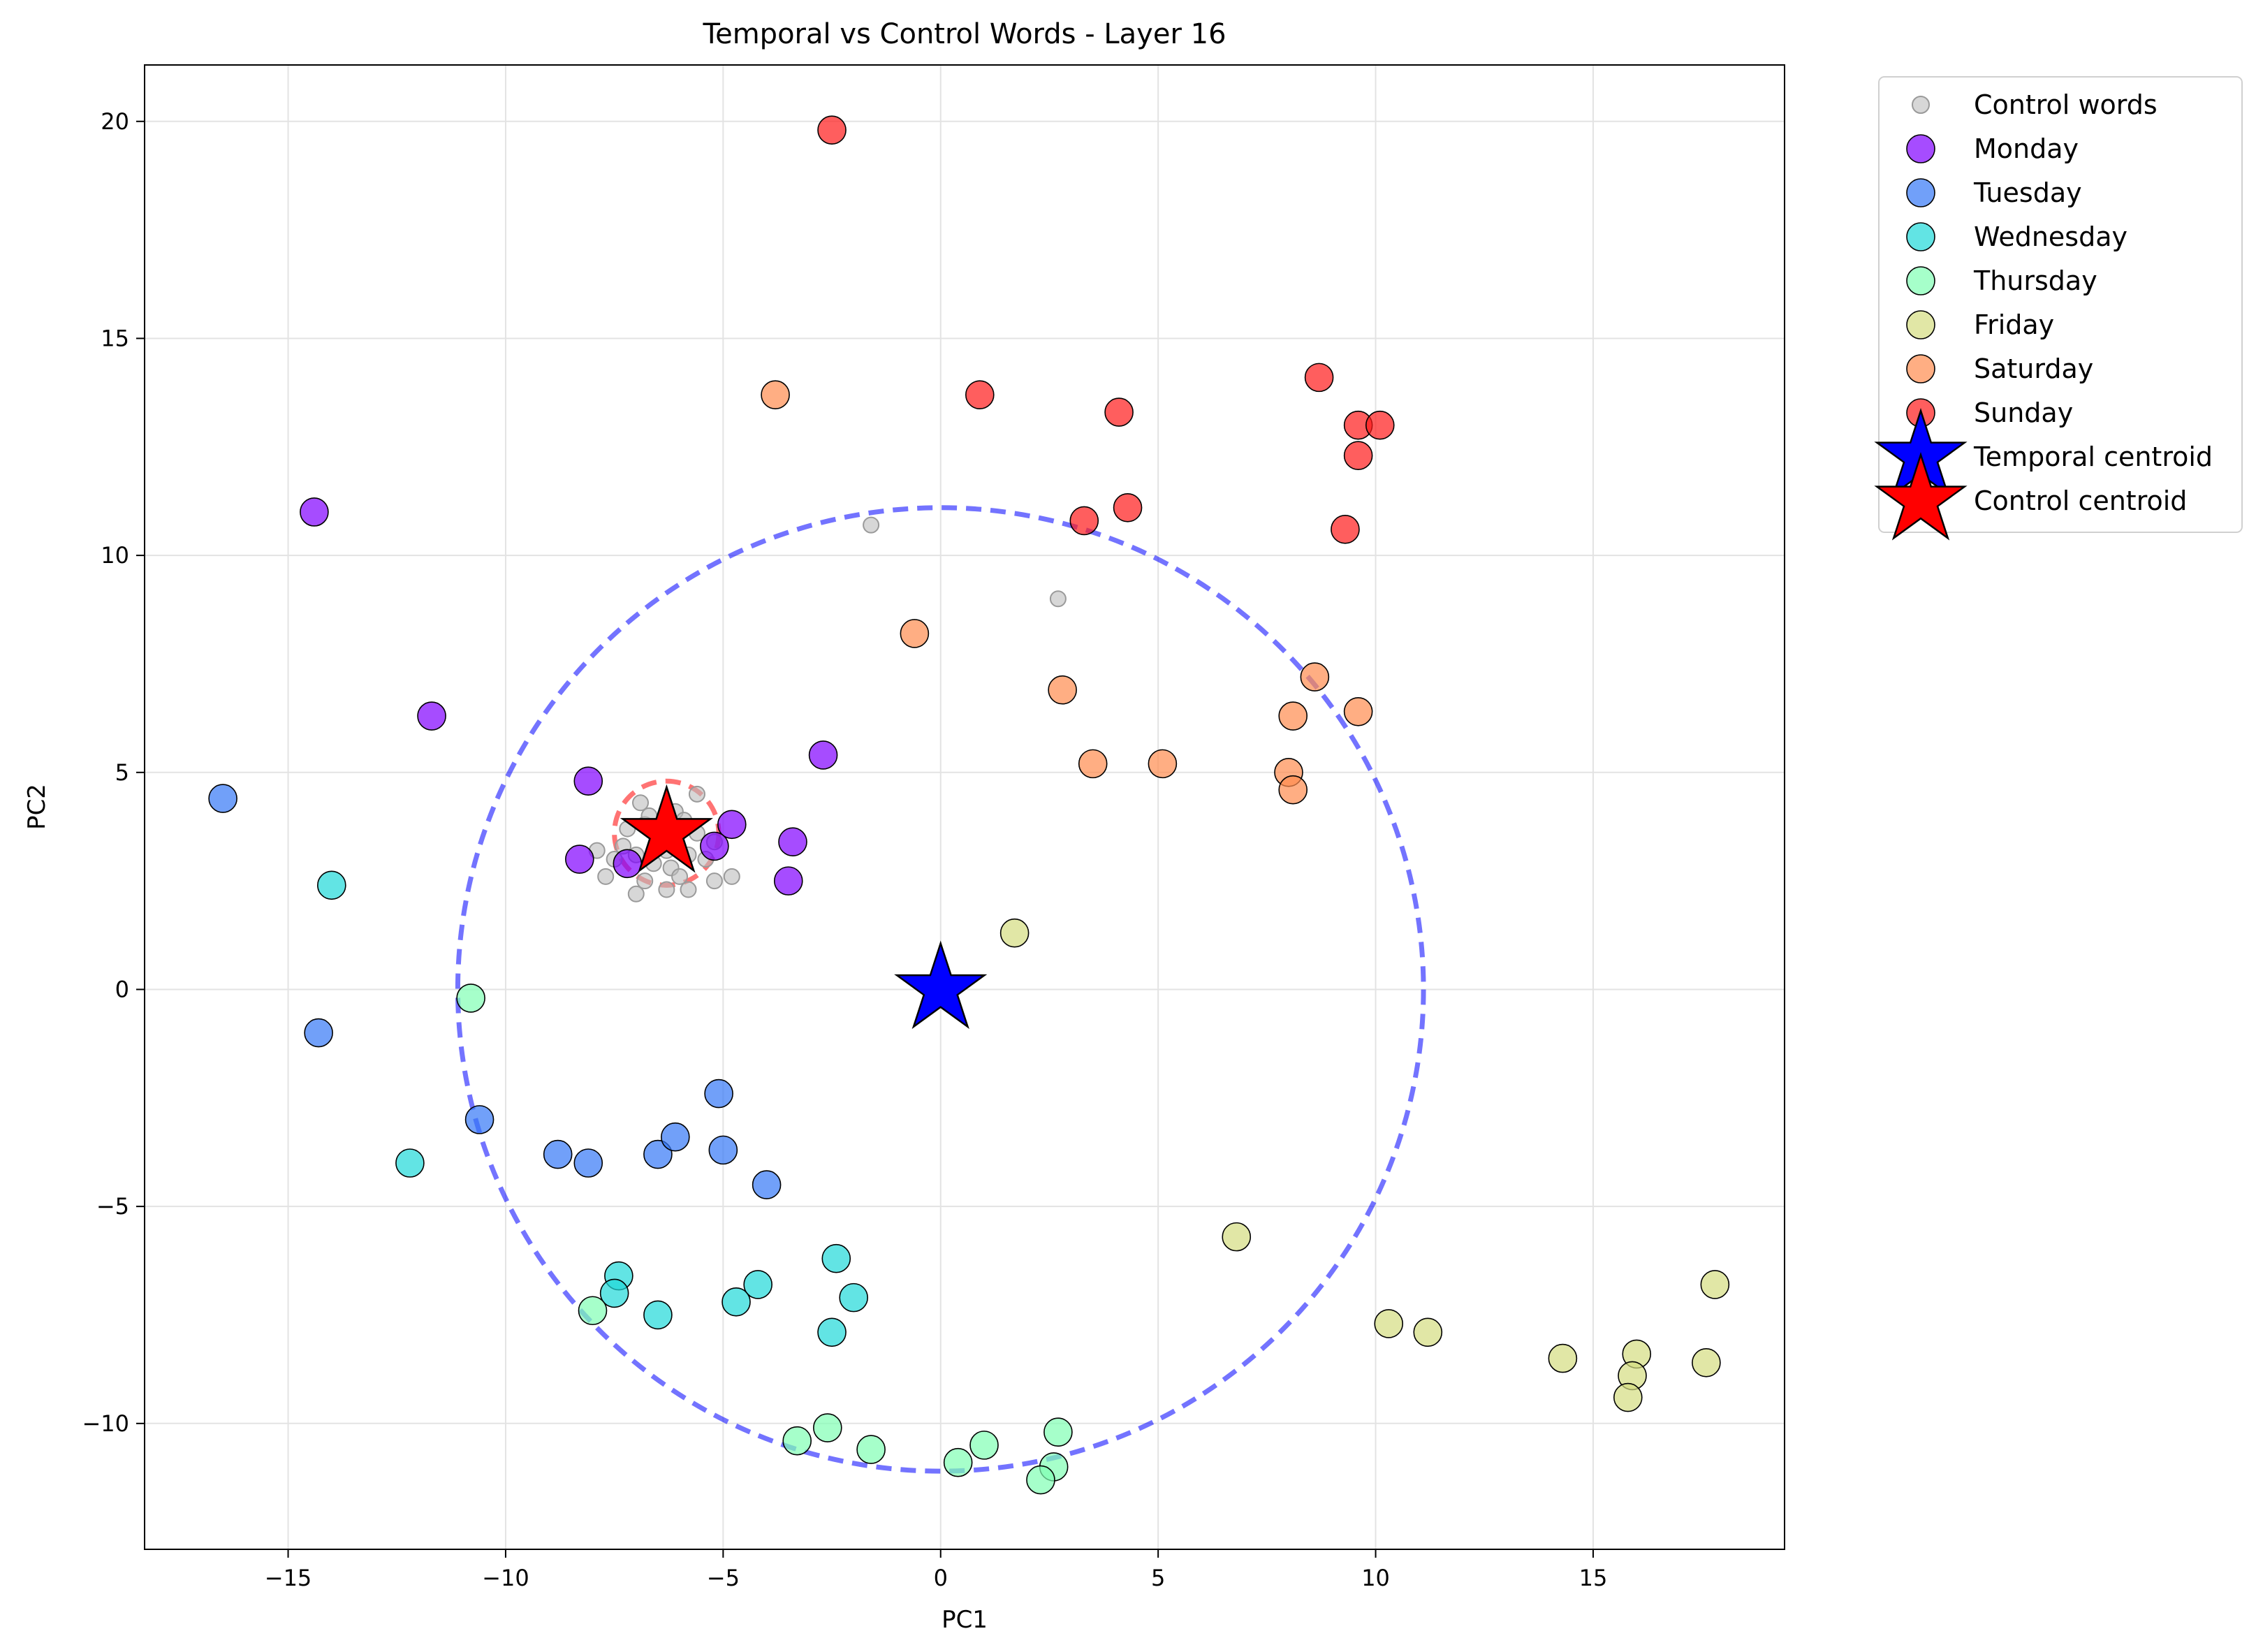 This screenshot has width=2256, height=1652. What do you see at coordinates (122, 772) in the screenshot?
I see `y-tick-label: 5` at bounding box center [122, 772].